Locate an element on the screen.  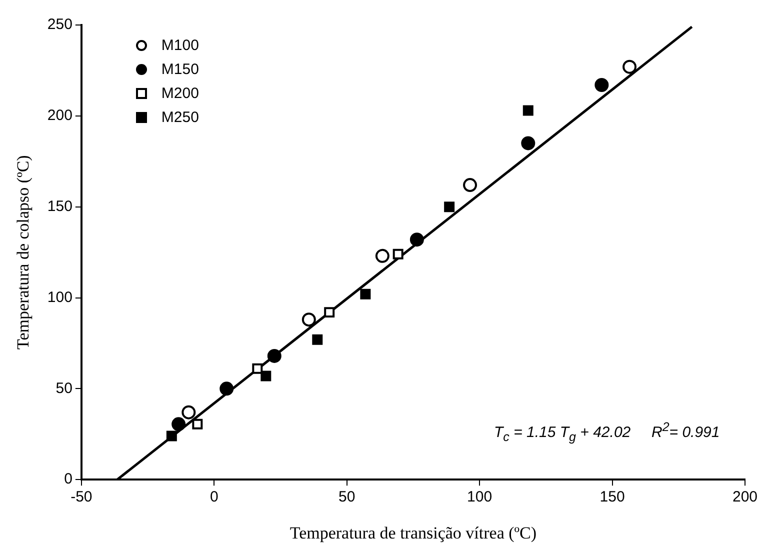
x-tick-label: 200 is located at coordinates (745, 497).